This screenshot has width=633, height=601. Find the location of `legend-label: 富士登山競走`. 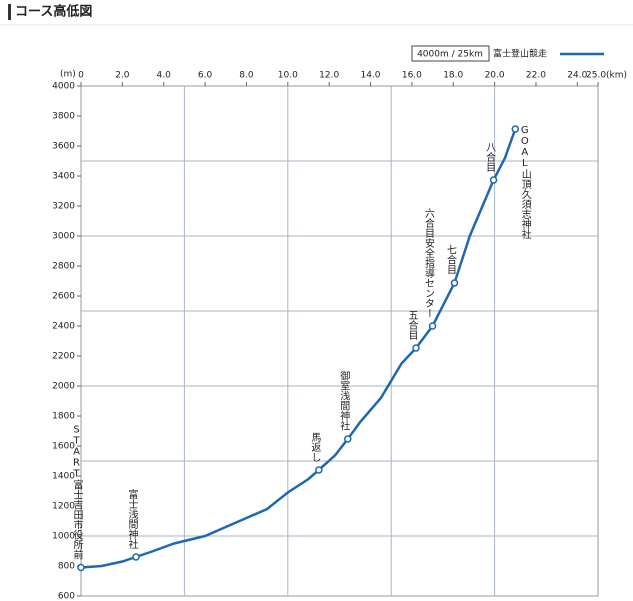

legend-label: 富士登山競走 is located at coordinates (520, 54).